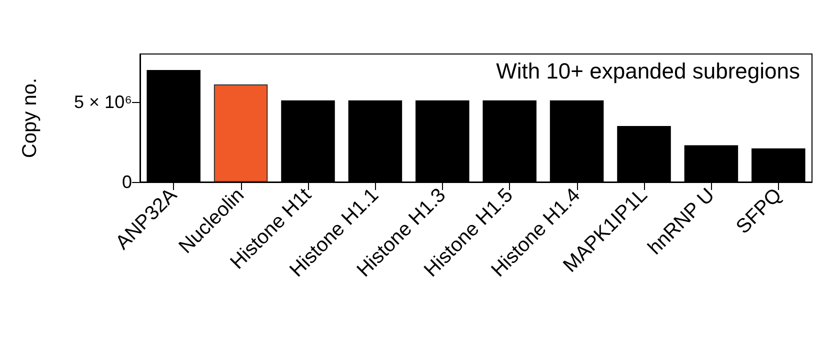 This screenshot has width=818, height=340. Describe the element at coordinates (127, 182) in the screenshot. I see `y-tick-label: 0` at that location.